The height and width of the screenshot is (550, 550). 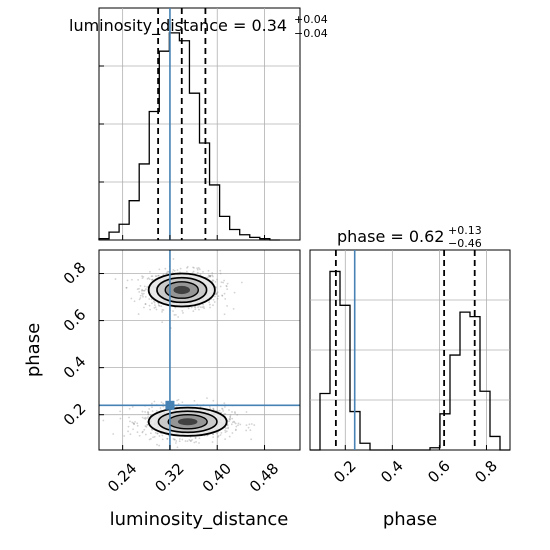 I want to click on phase-title-main: phase = 0.62, so click(x=390, y=236).